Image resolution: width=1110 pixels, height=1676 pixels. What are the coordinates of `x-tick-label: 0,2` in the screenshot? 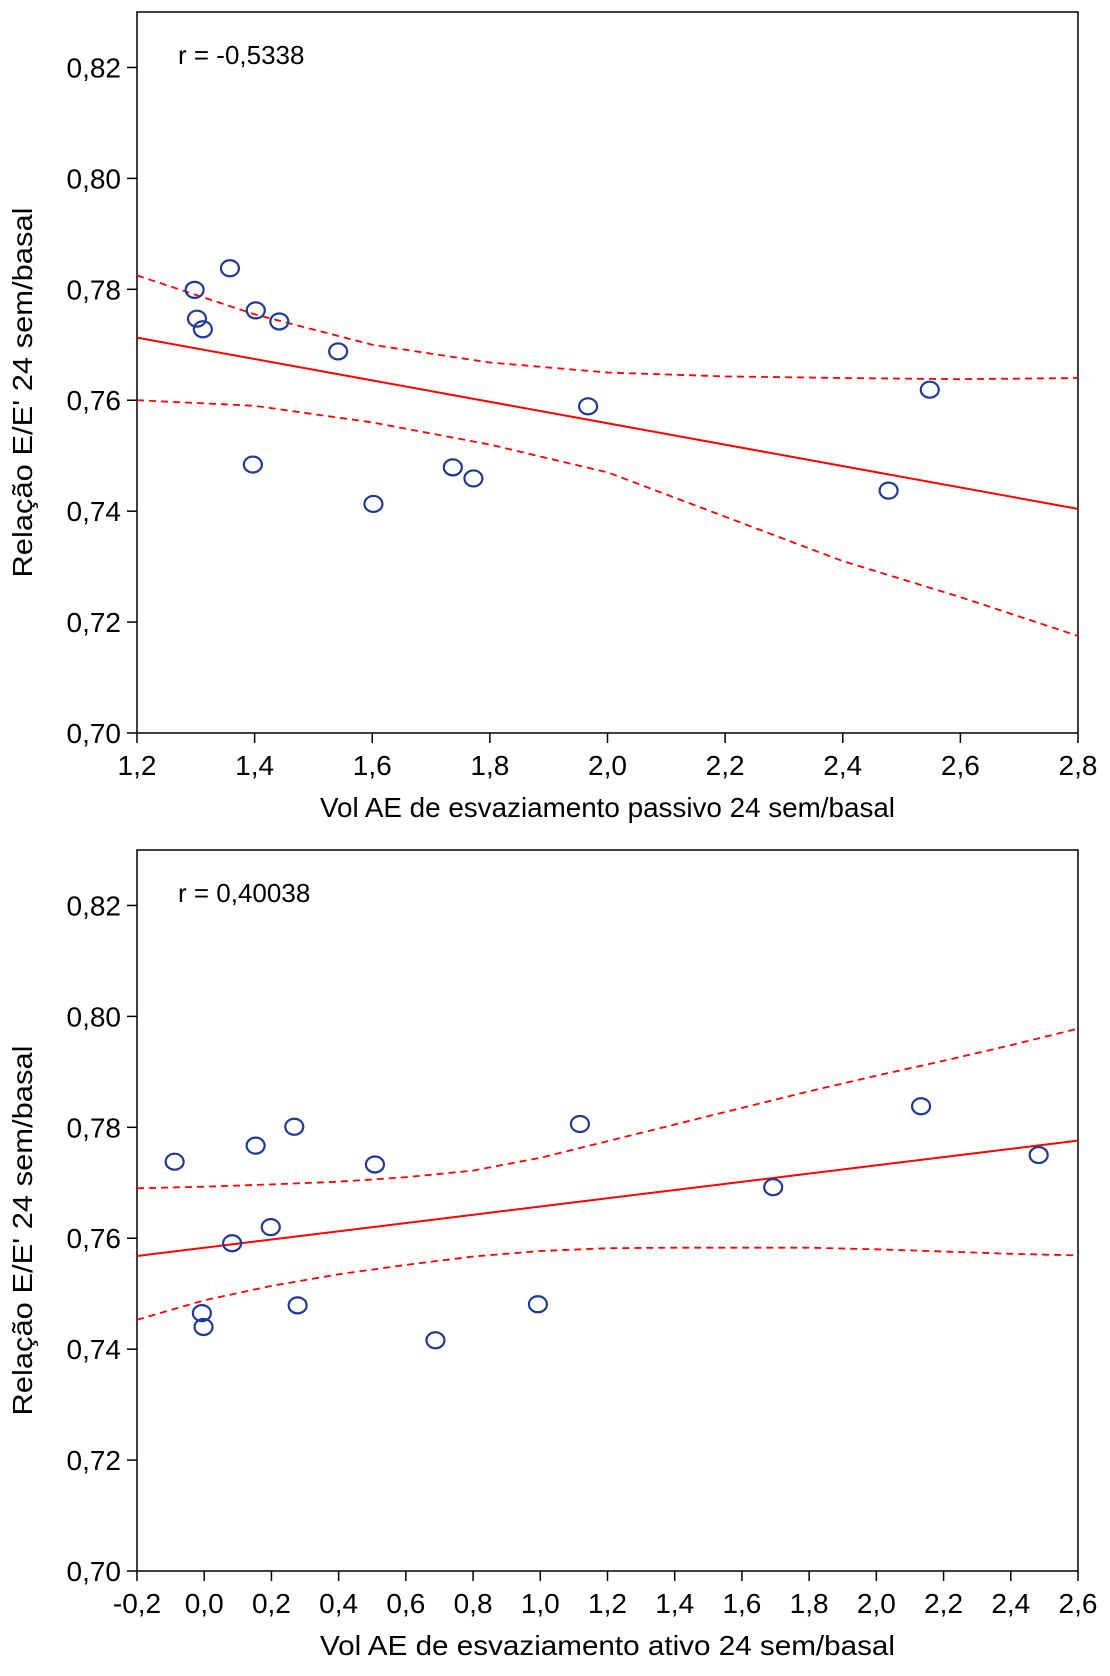 It's located at (271, 1603).